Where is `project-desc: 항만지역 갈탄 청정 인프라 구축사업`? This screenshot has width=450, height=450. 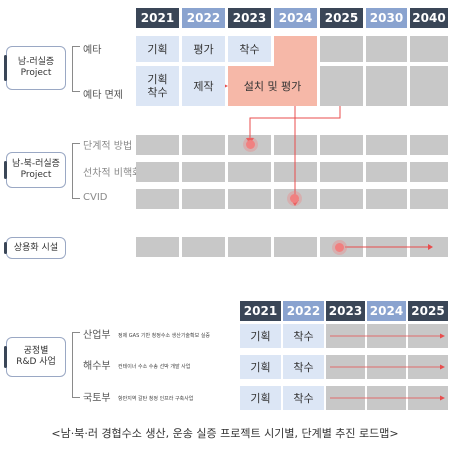
project-desc: 항만지역 갈탄 청정 인프라 구축사업 is located at coordinates (156, 399).